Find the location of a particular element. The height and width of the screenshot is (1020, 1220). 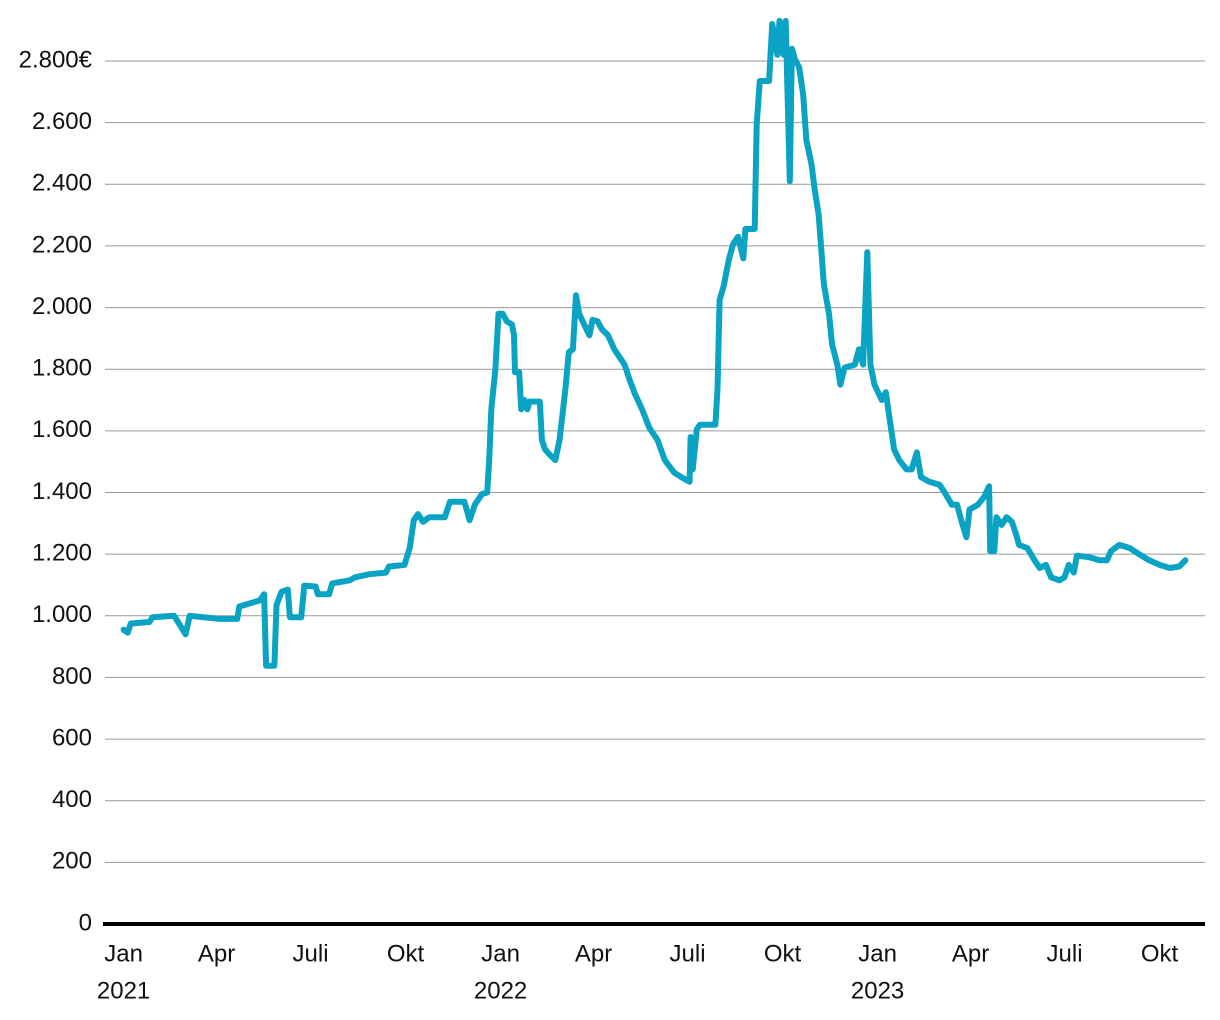

y-tick-label: 2.600 is located at coordinates (62, 121).